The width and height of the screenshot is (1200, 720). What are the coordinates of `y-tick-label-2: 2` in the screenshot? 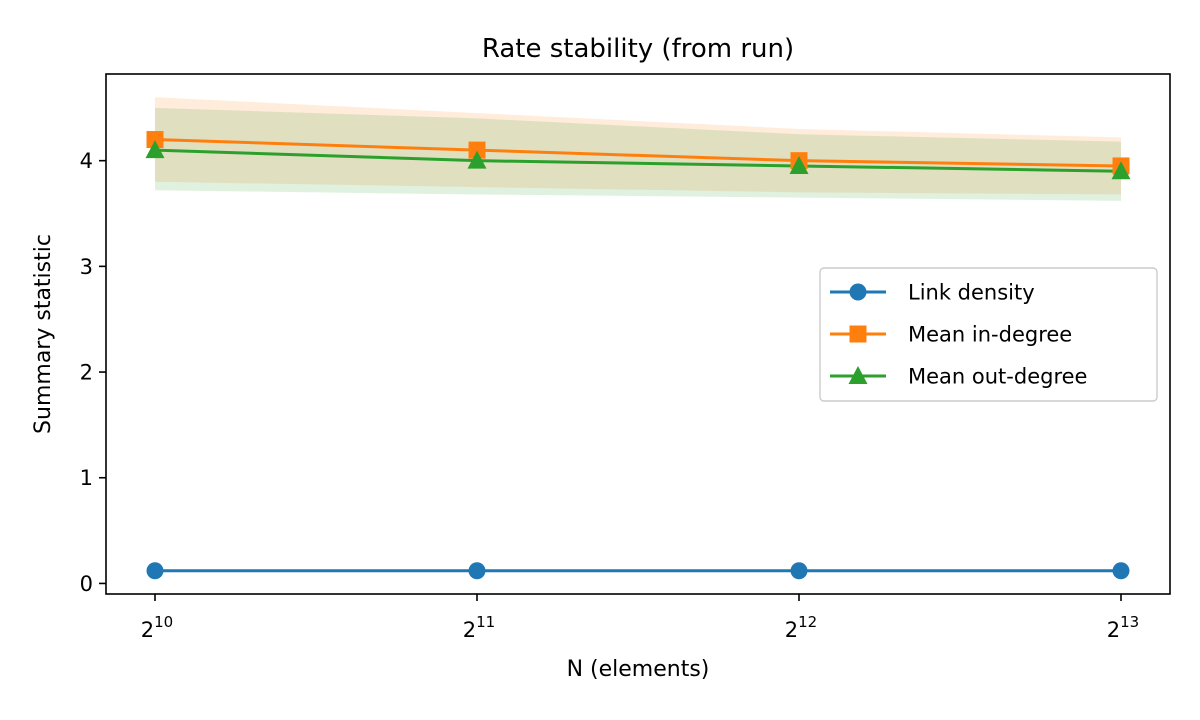 It's located at (86, 373).